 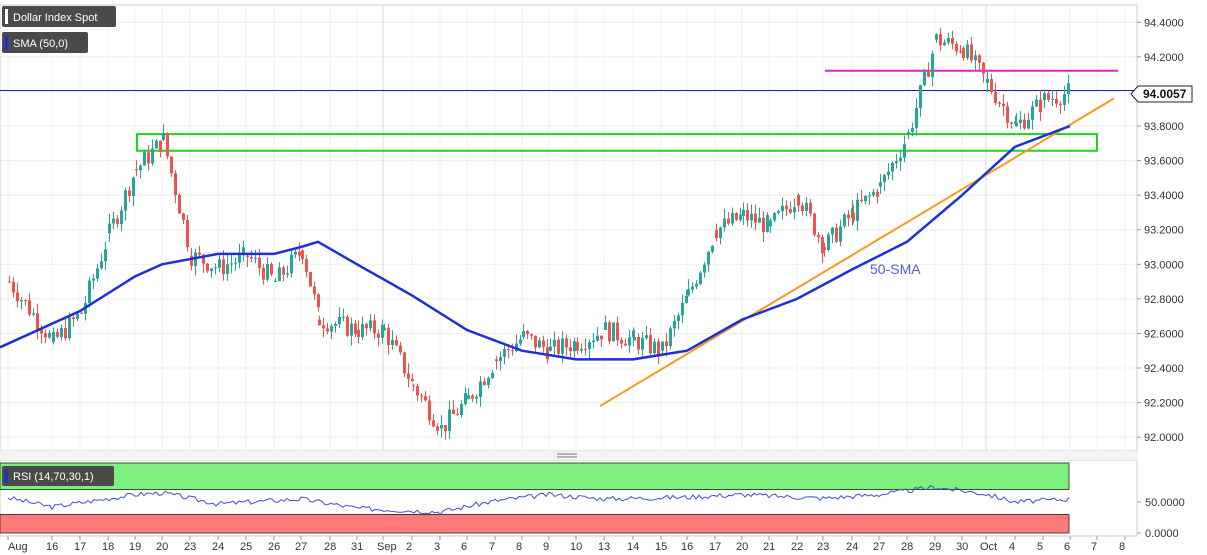 What do you see at coordinates (1164, 58) in the screenshot?
I see `y-tick-label: 94.2000` at bounding box center [1164, 58].